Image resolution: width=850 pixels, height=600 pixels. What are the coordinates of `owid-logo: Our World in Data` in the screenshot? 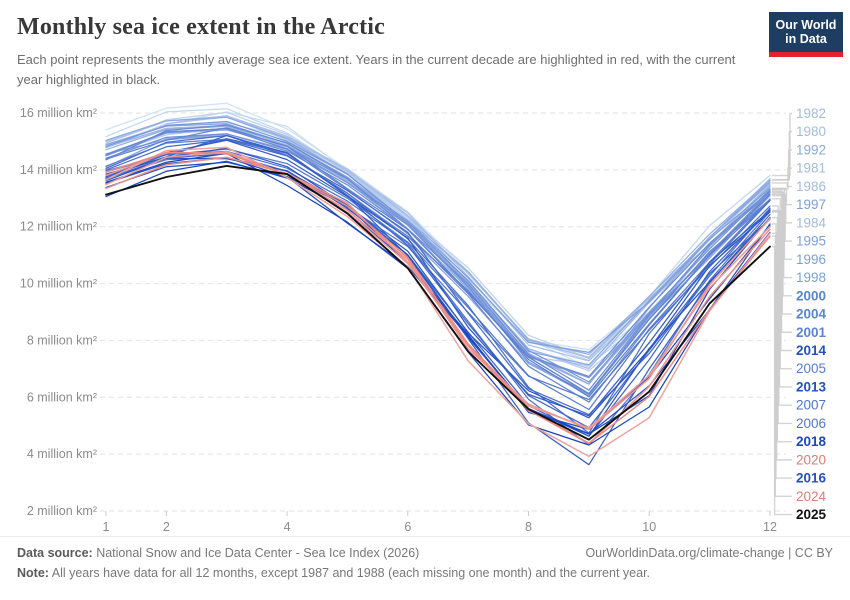 It's located at (806, 34).